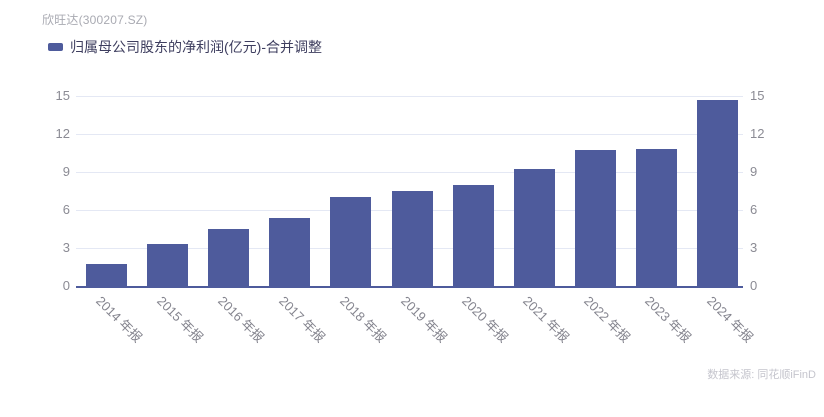 Image resolution: width=824 pixels, height=417 pixels. I want to click on y-axis-label-right: 0, so click(754, 285).